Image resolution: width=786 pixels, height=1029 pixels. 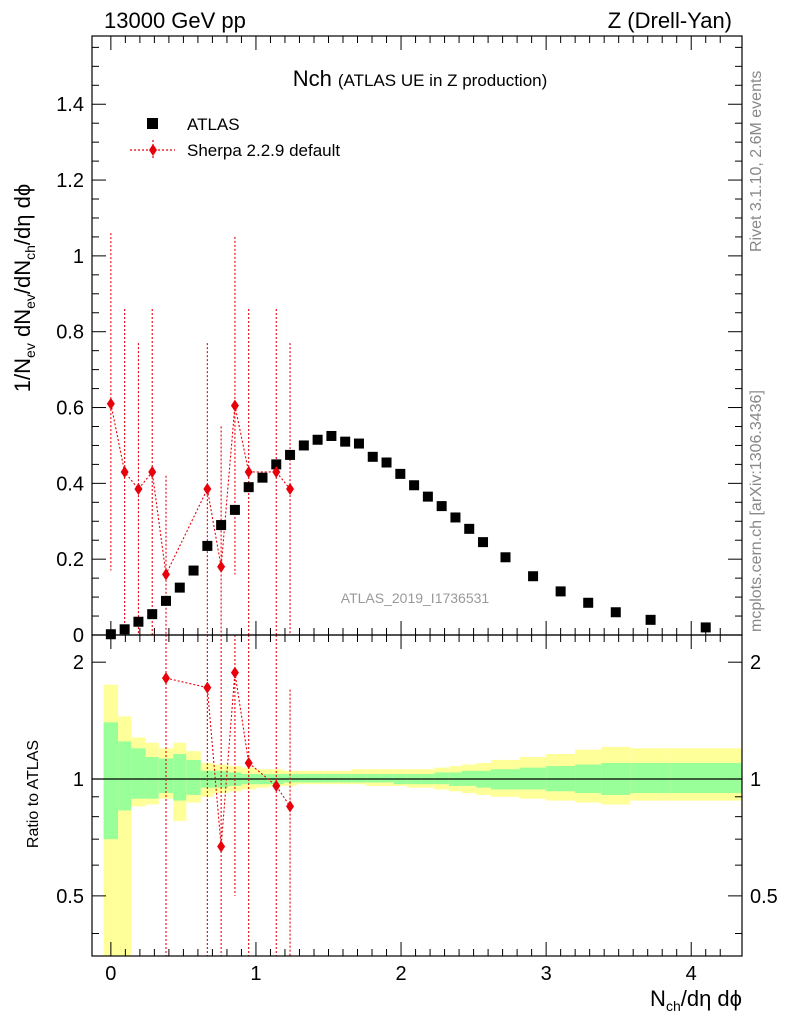 What do you see at coordinates (756, 161) in the screenshot?
I see `side-label-top: Rivet 3.1.10, 2.6M events` at bounding box center [756, 161].